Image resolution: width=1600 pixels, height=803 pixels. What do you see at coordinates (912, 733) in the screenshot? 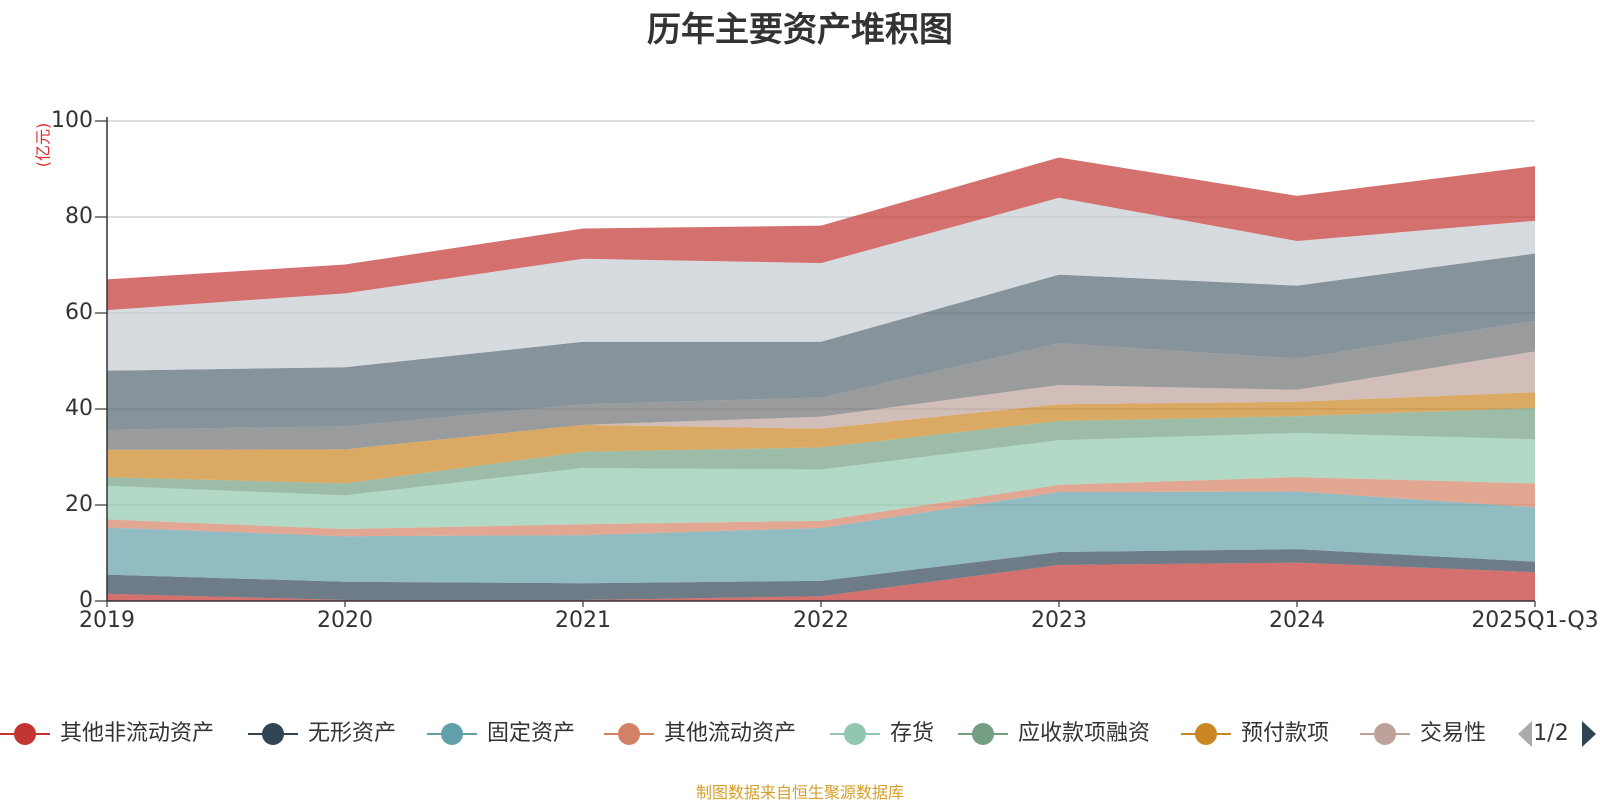
I see `legend-label: 存货` at bounding box center [912, 733].